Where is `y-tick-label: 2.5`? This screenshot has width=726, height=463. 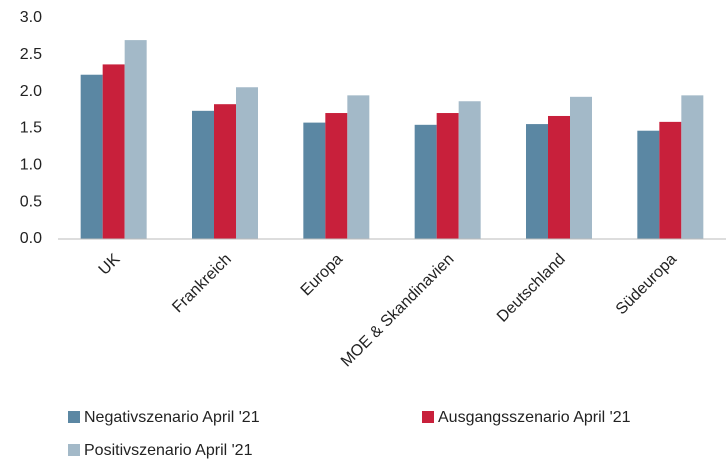
y-tick-label: 2.5 is located at coordinates (31, 54).